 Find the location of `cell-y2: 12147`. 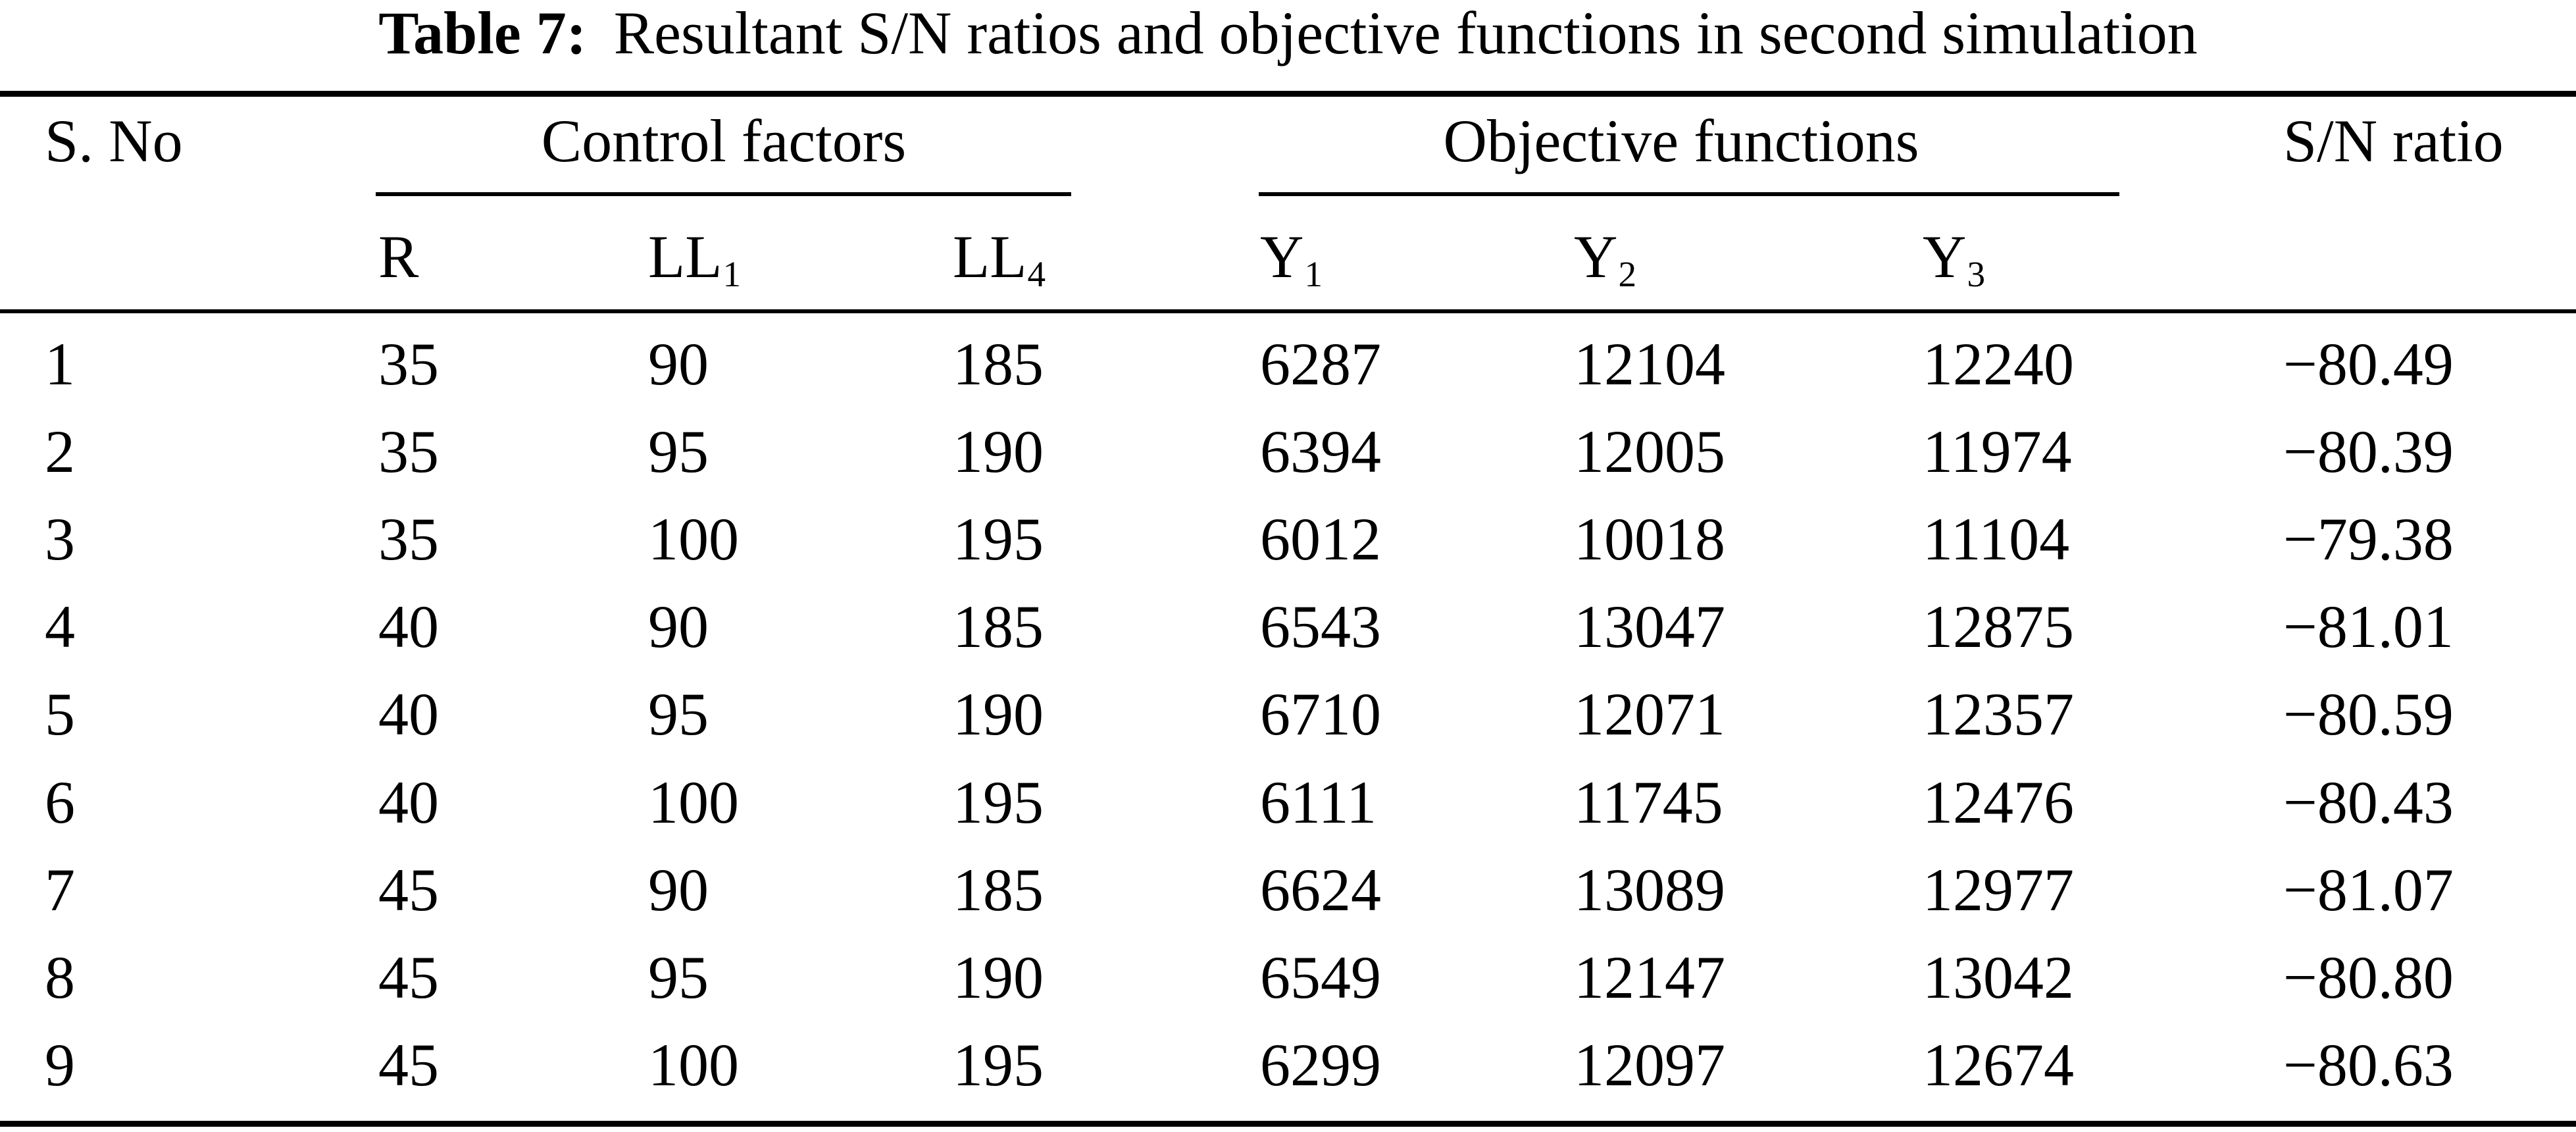

cell-y2: 12147 is located at coordinates (1649, 977).